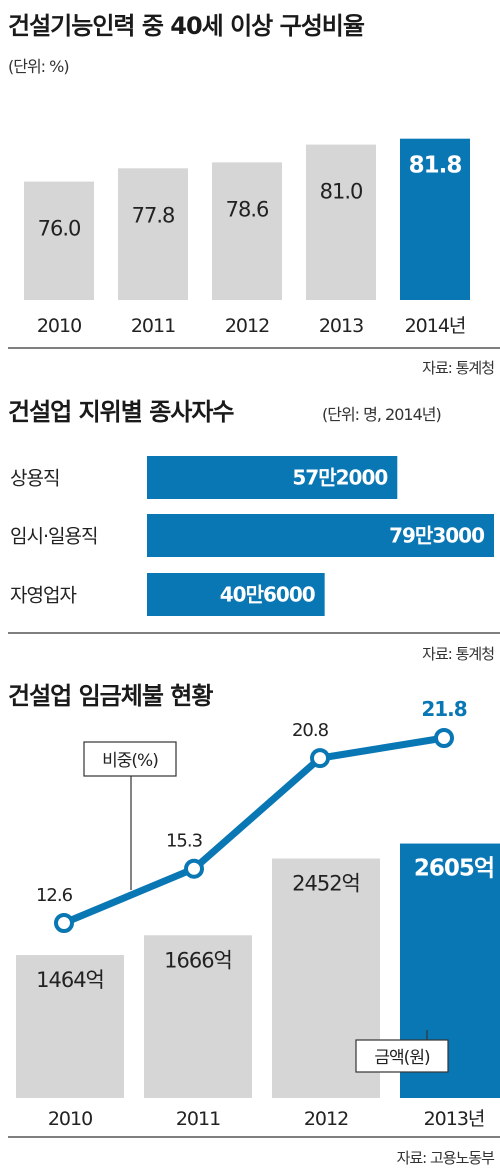 The width and height of the screenshot is (500, 1176). I want to click on chart3-line-series-name: 비중(%), so click(130, 761).